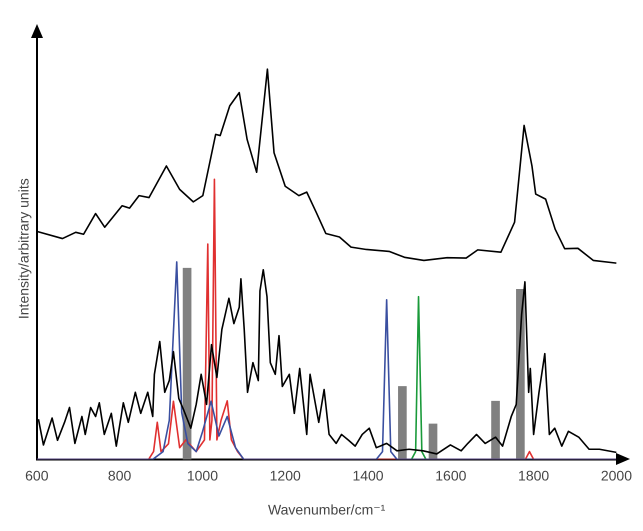 The height and width of the screenshot is (531, 643). I want to click on x-tick-label: 1000, so click(202, 476).